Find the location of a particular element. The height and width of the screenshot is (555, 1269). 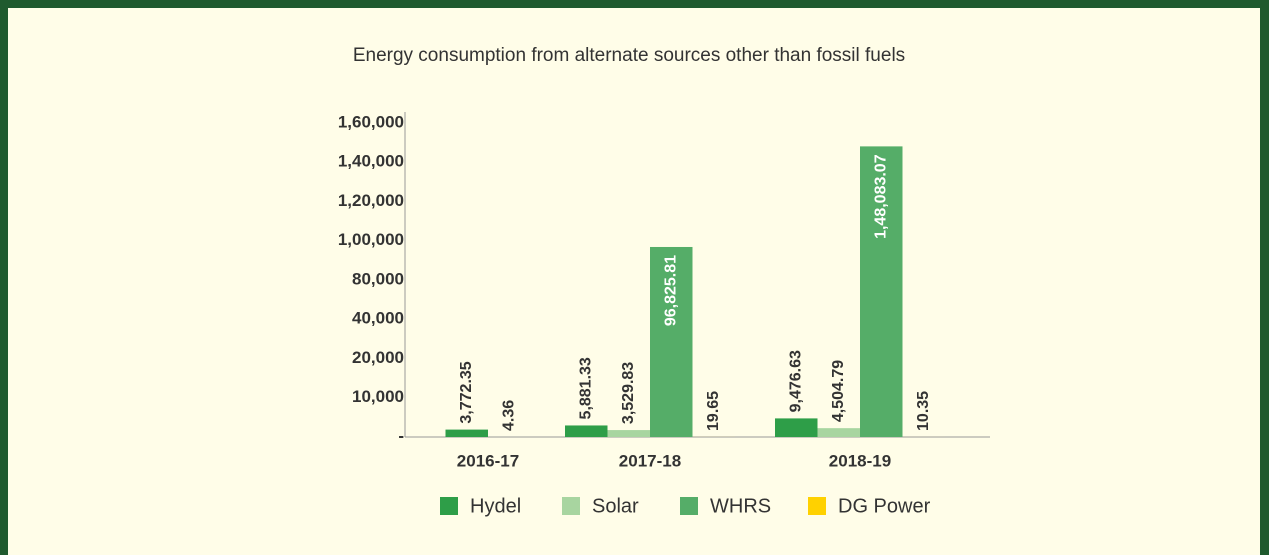

y-tick-label: 1,20,000 is located at coordinates (371, 200).